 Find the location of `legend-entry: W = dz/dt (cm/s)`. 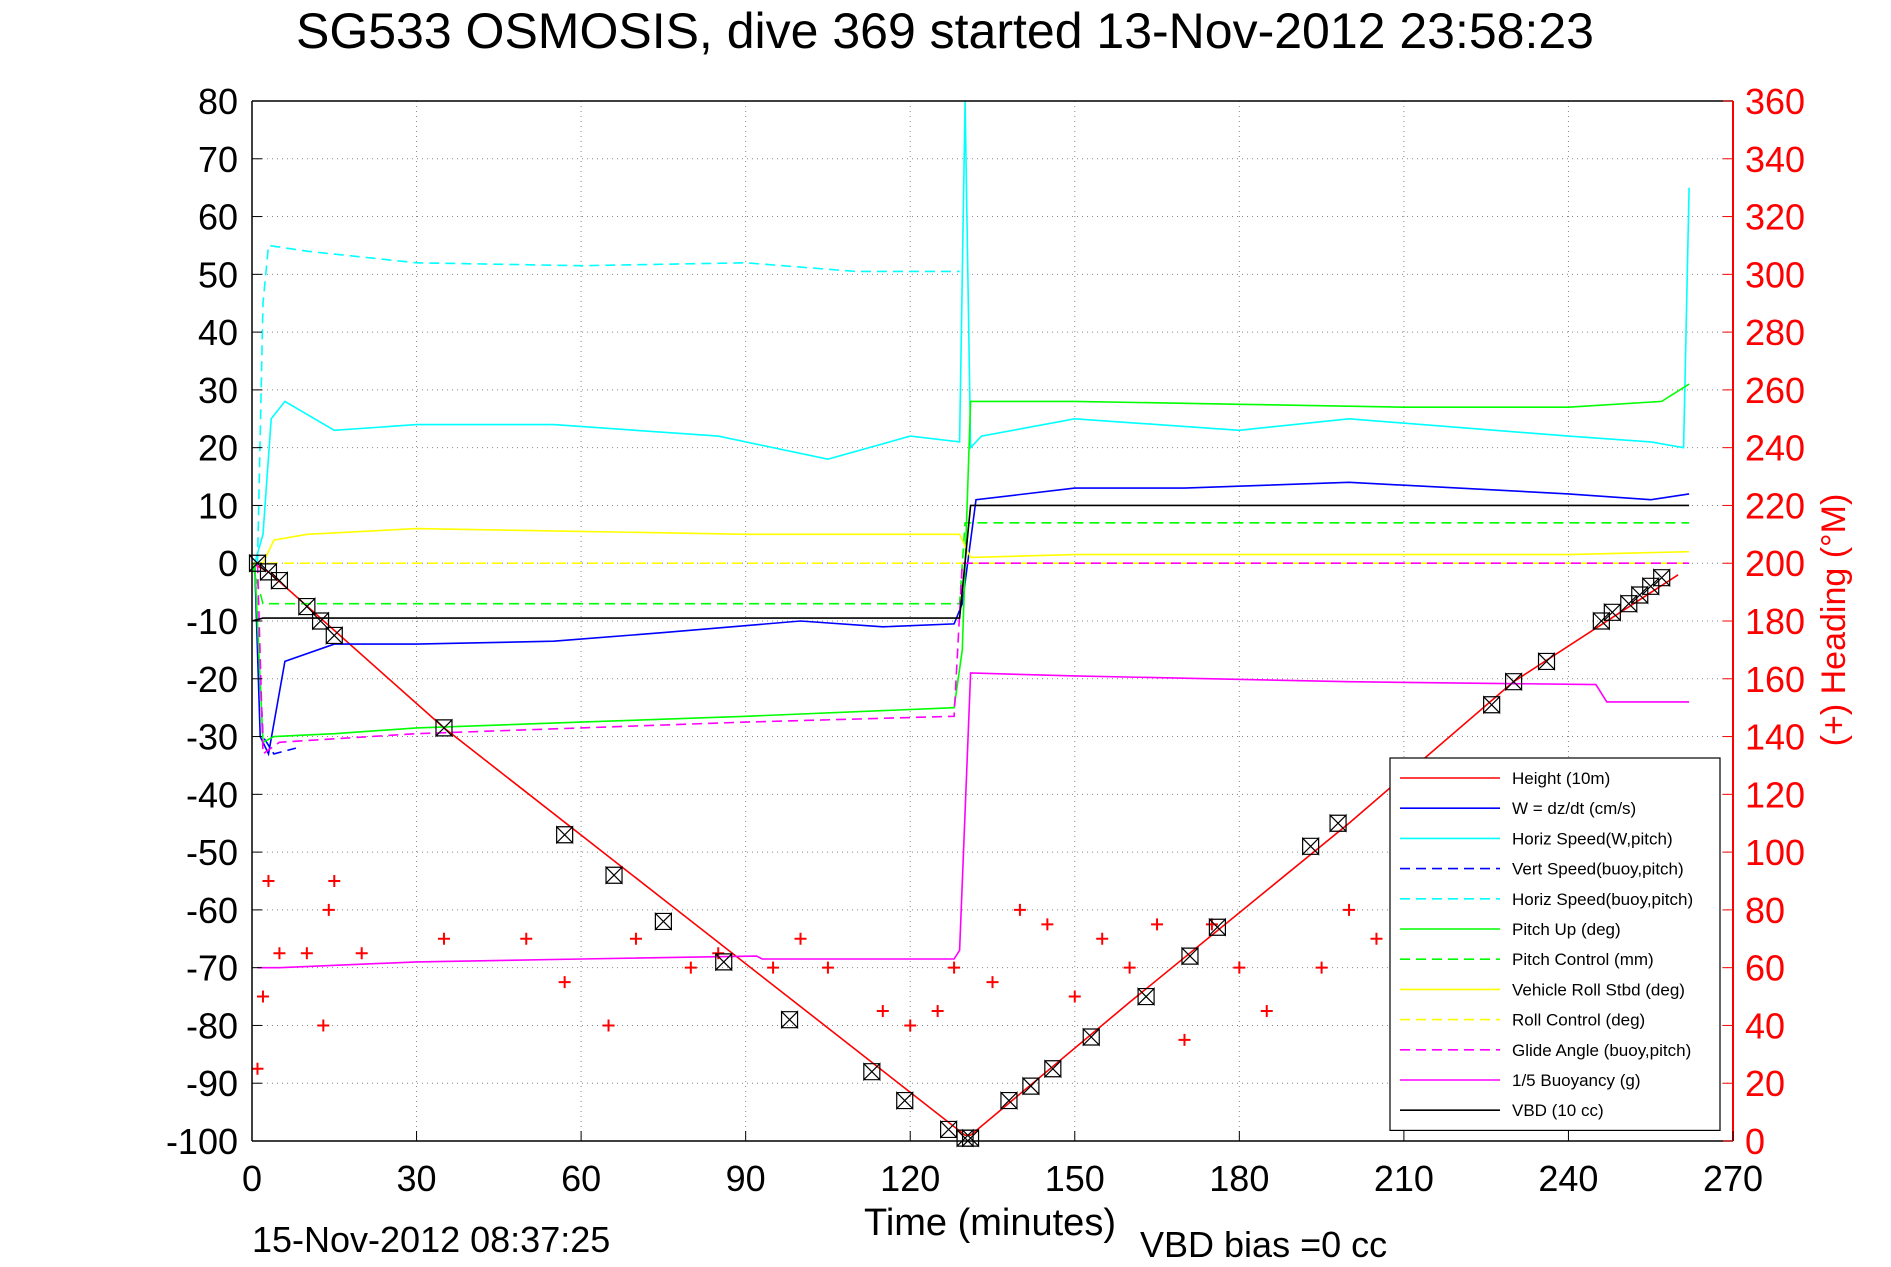

legend-entry: W = dz/dt (cm/s) is located at coordinates (1574, 808).